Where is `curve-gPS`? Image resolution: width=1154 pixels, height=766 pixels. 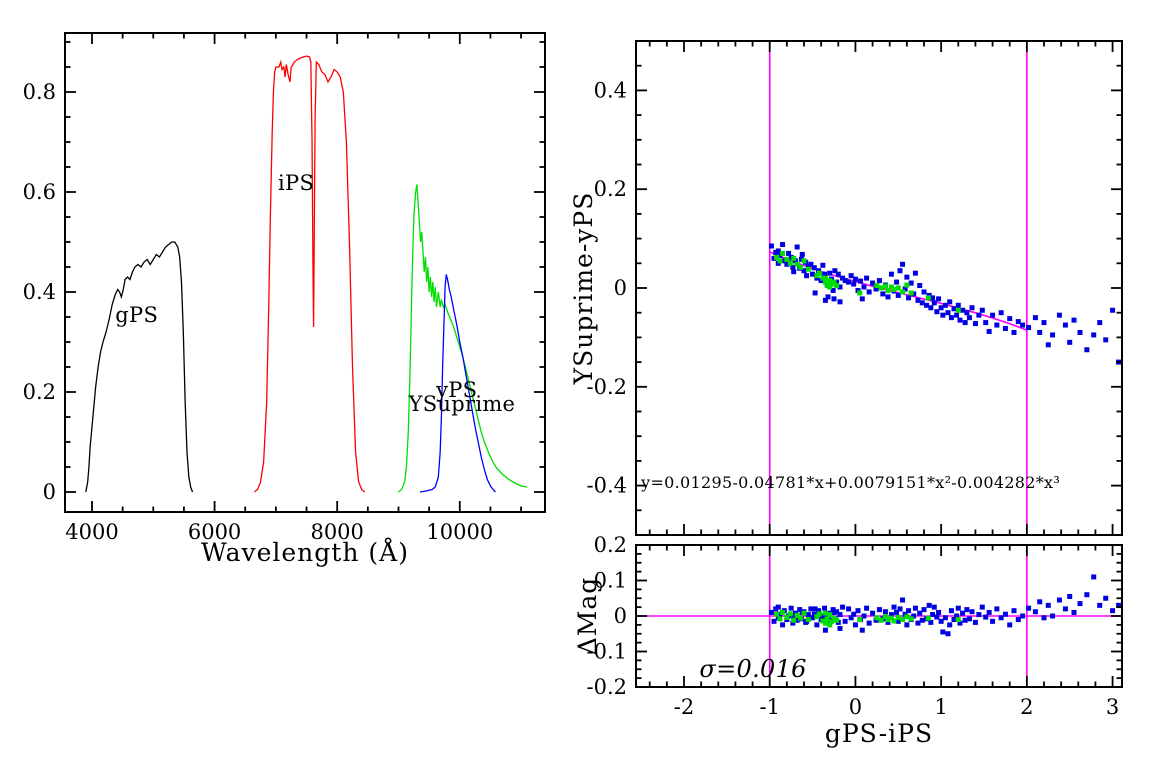
curve-gPS is located at coordinates (139, 367).